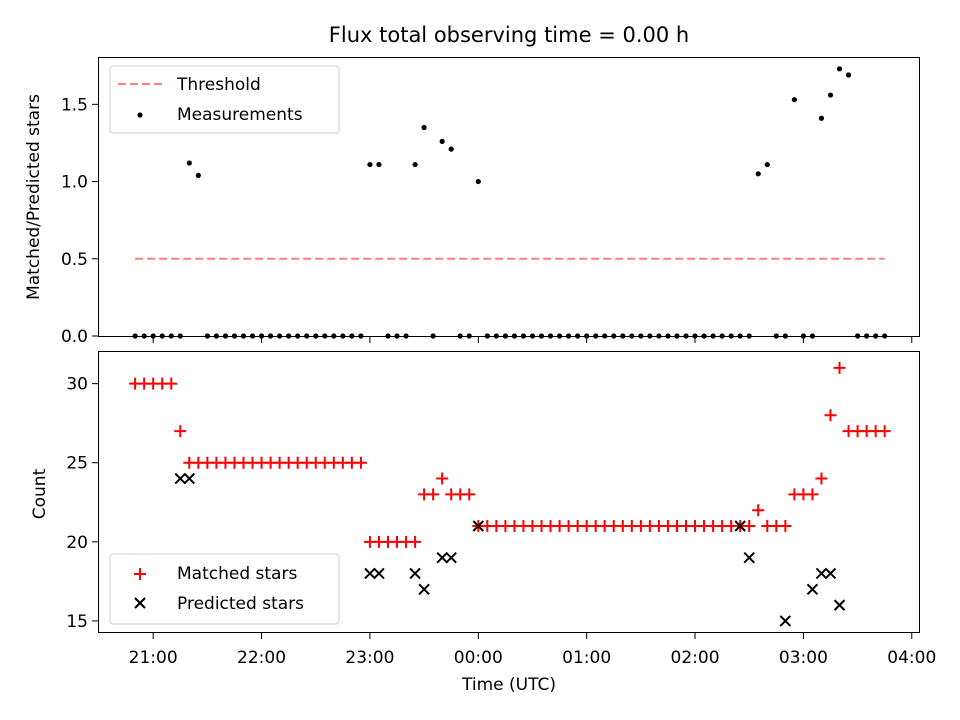 The width and height of the screenshot is (960, 720). What do you see at coordinates (153, 658) in the screenshot?
I see `x-tick-label: 21:00` at bounding box center [153, 658].